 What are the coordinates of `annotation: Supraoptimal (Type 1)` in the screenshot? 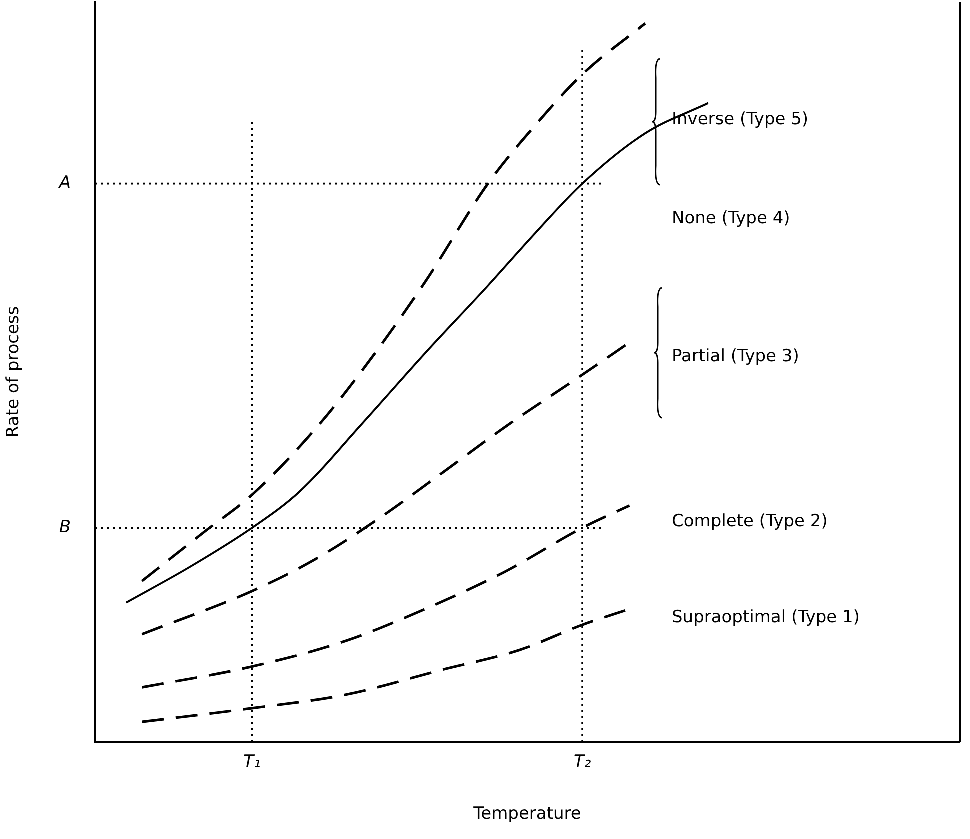 It's located at (766, 617).